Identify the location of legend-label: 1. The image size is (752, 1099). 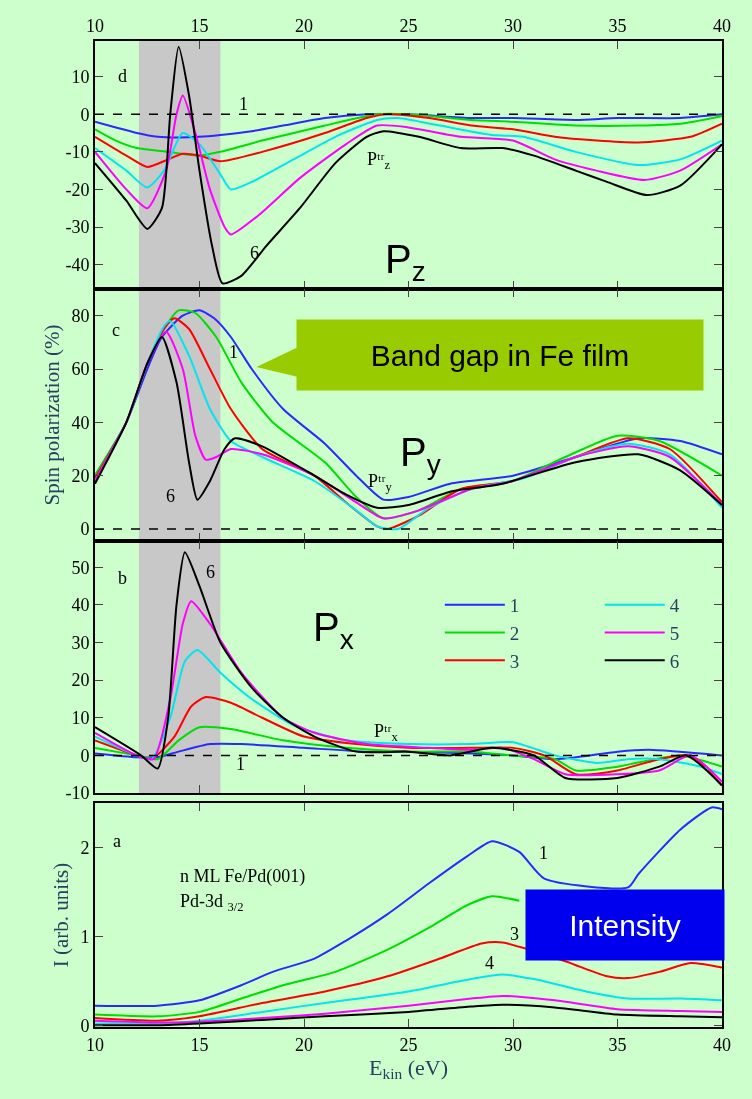
(514, 606).